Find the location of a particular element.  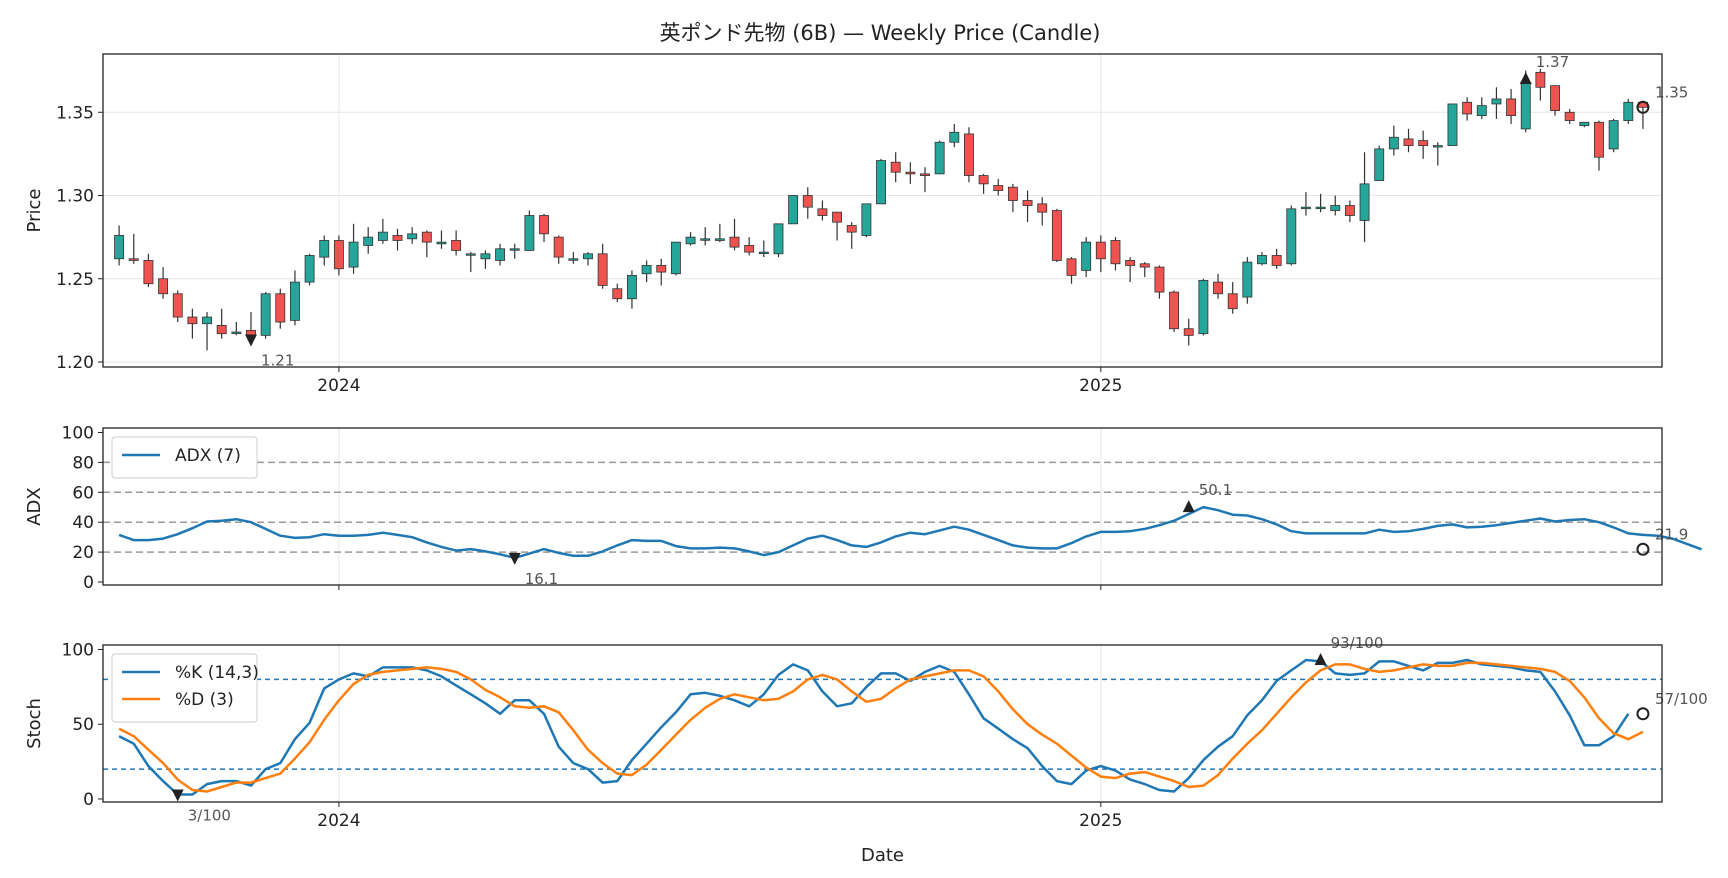

y-tick-label: 0 is located at coordinates (88, 800).